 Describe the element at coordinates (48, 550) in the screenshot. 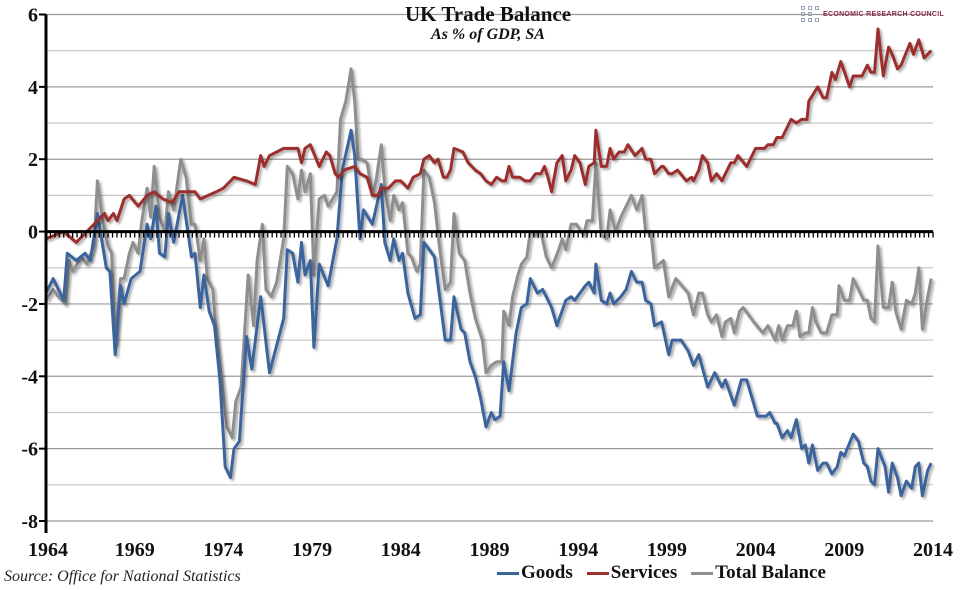

I see `x-tick-label: 1964` at that location.